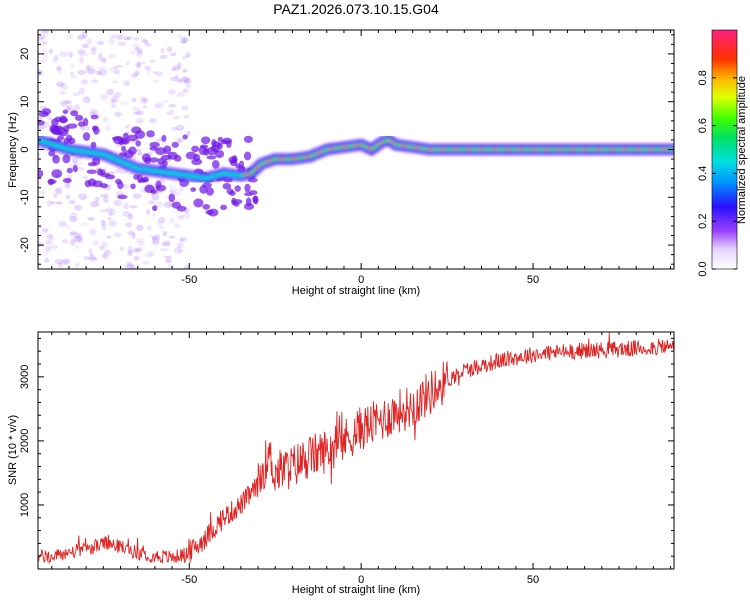 Image resolution: width=750 pixels, height=600 pixels. I want to click on spectrogram-x-tick-label: 0, so click(361, 280).